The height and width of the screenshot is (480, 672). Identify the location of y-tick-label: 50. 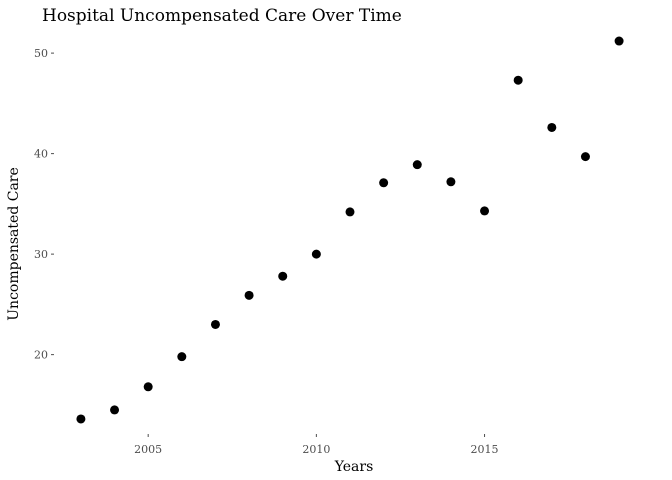
(41, 53).